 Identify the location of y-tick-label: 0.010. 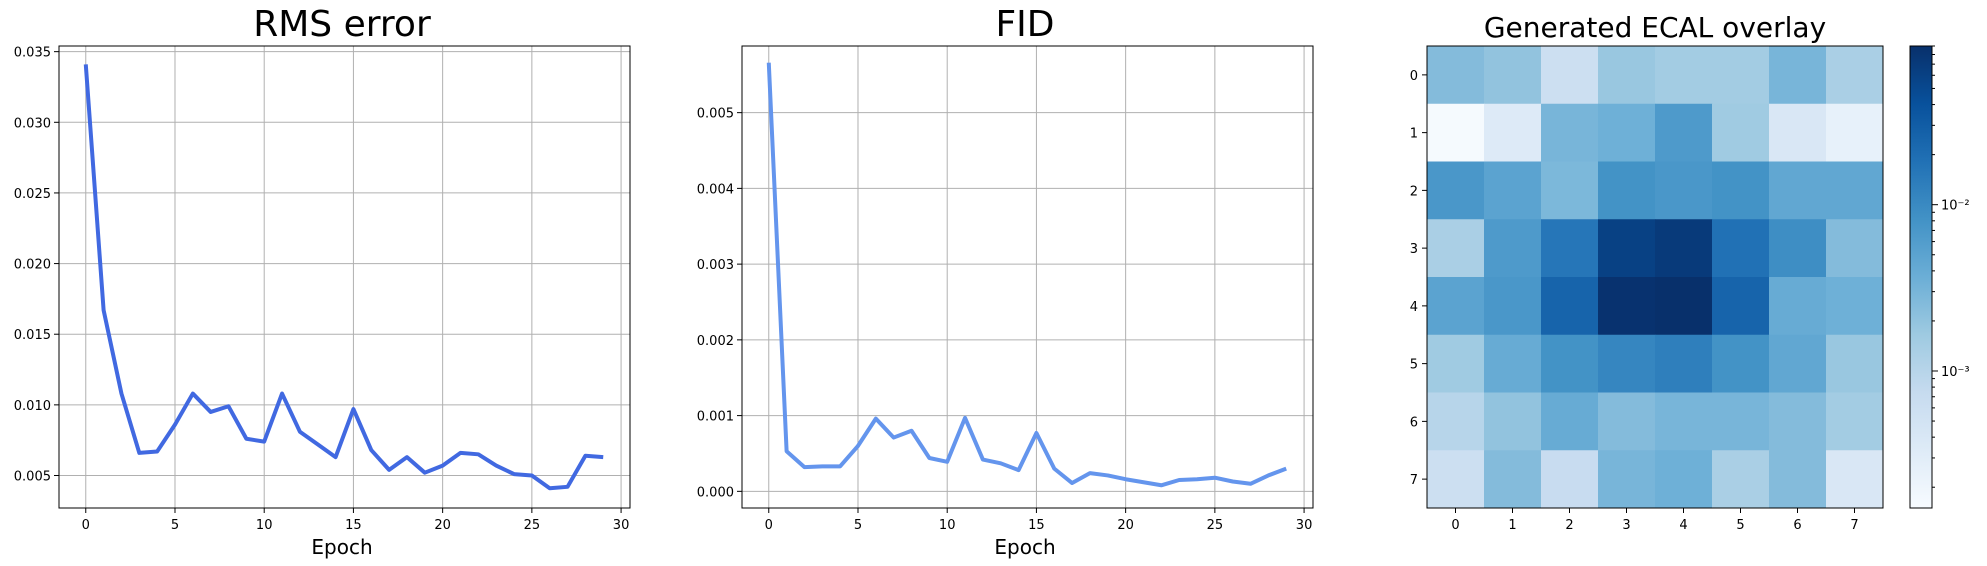
(32, 406).